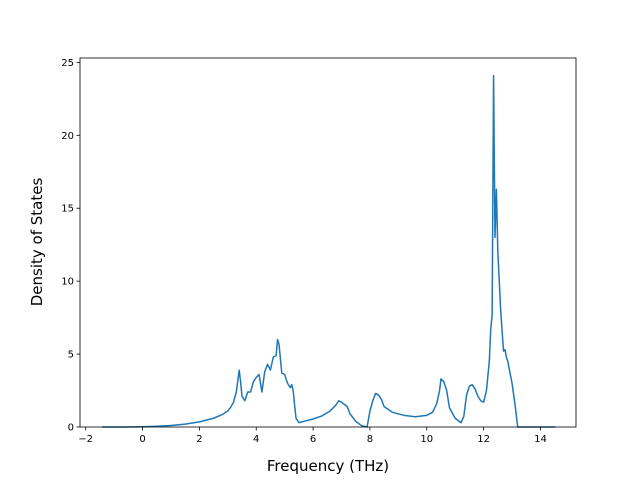 This screenshot has height=485, width=640. I want to click on x-tick-label: 2, so click(199, 439).